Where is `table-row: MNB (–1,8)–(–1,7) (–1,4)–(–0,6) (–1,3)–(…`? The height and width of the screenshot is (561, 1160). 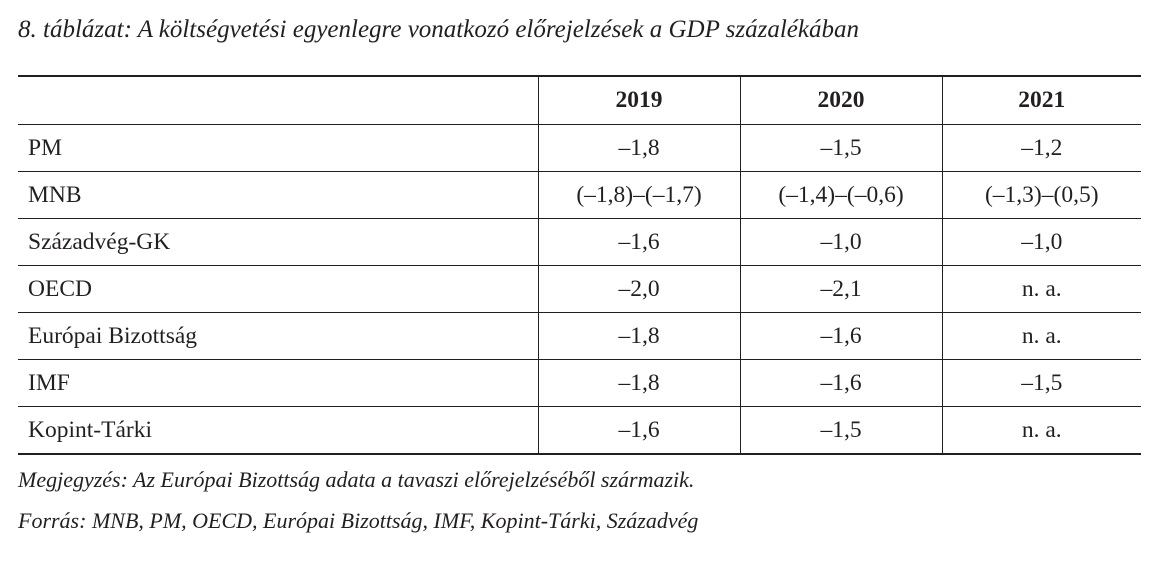 table-row: MNB (–1,8)–(–1,7) (–1,4)–(–0,6) (–1,3)–(… is located at coordinates (579, 195).